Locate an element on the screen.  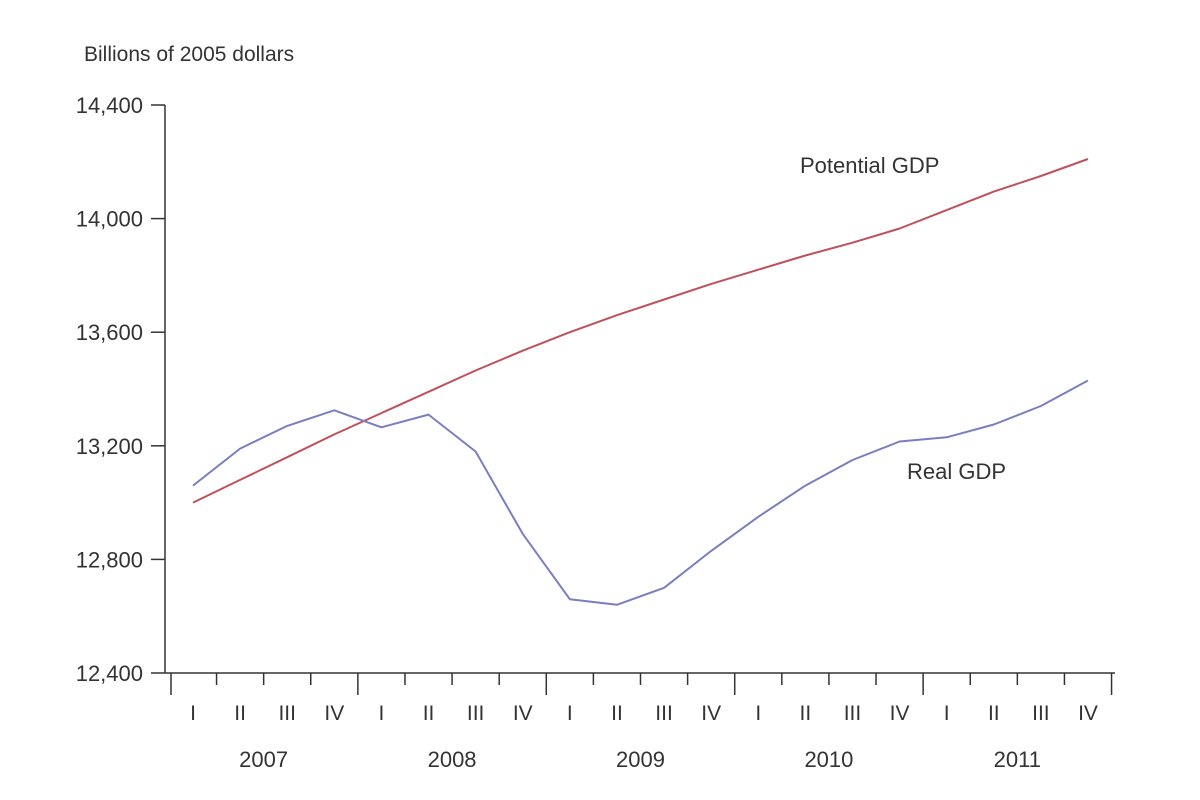
year-label: 2011 is located at coordinates (1017, 759).